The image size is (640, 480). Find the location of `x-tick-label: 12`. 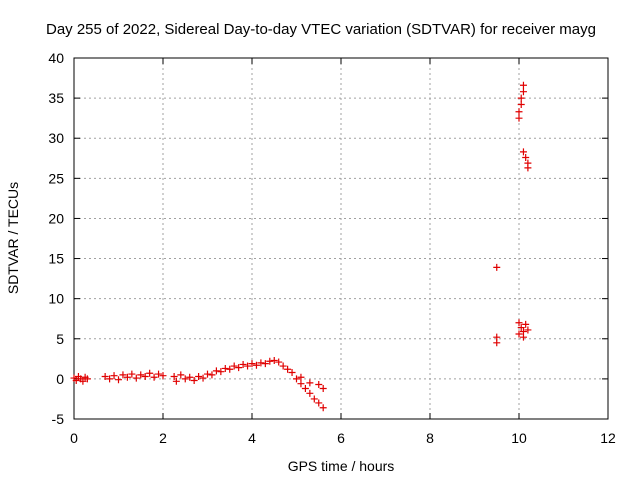

x-tick-label: 12 is located at coordinates (608, 438).